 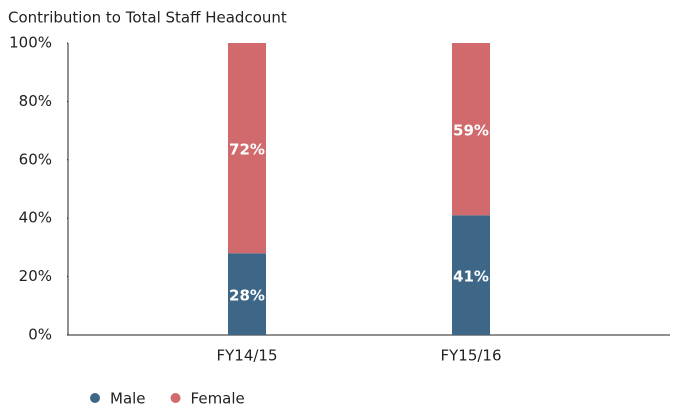 What do you see at coordinates (35, 218) in the screenshot?
I see `y-tick-label: 40%` at bounding box center [35, 218].